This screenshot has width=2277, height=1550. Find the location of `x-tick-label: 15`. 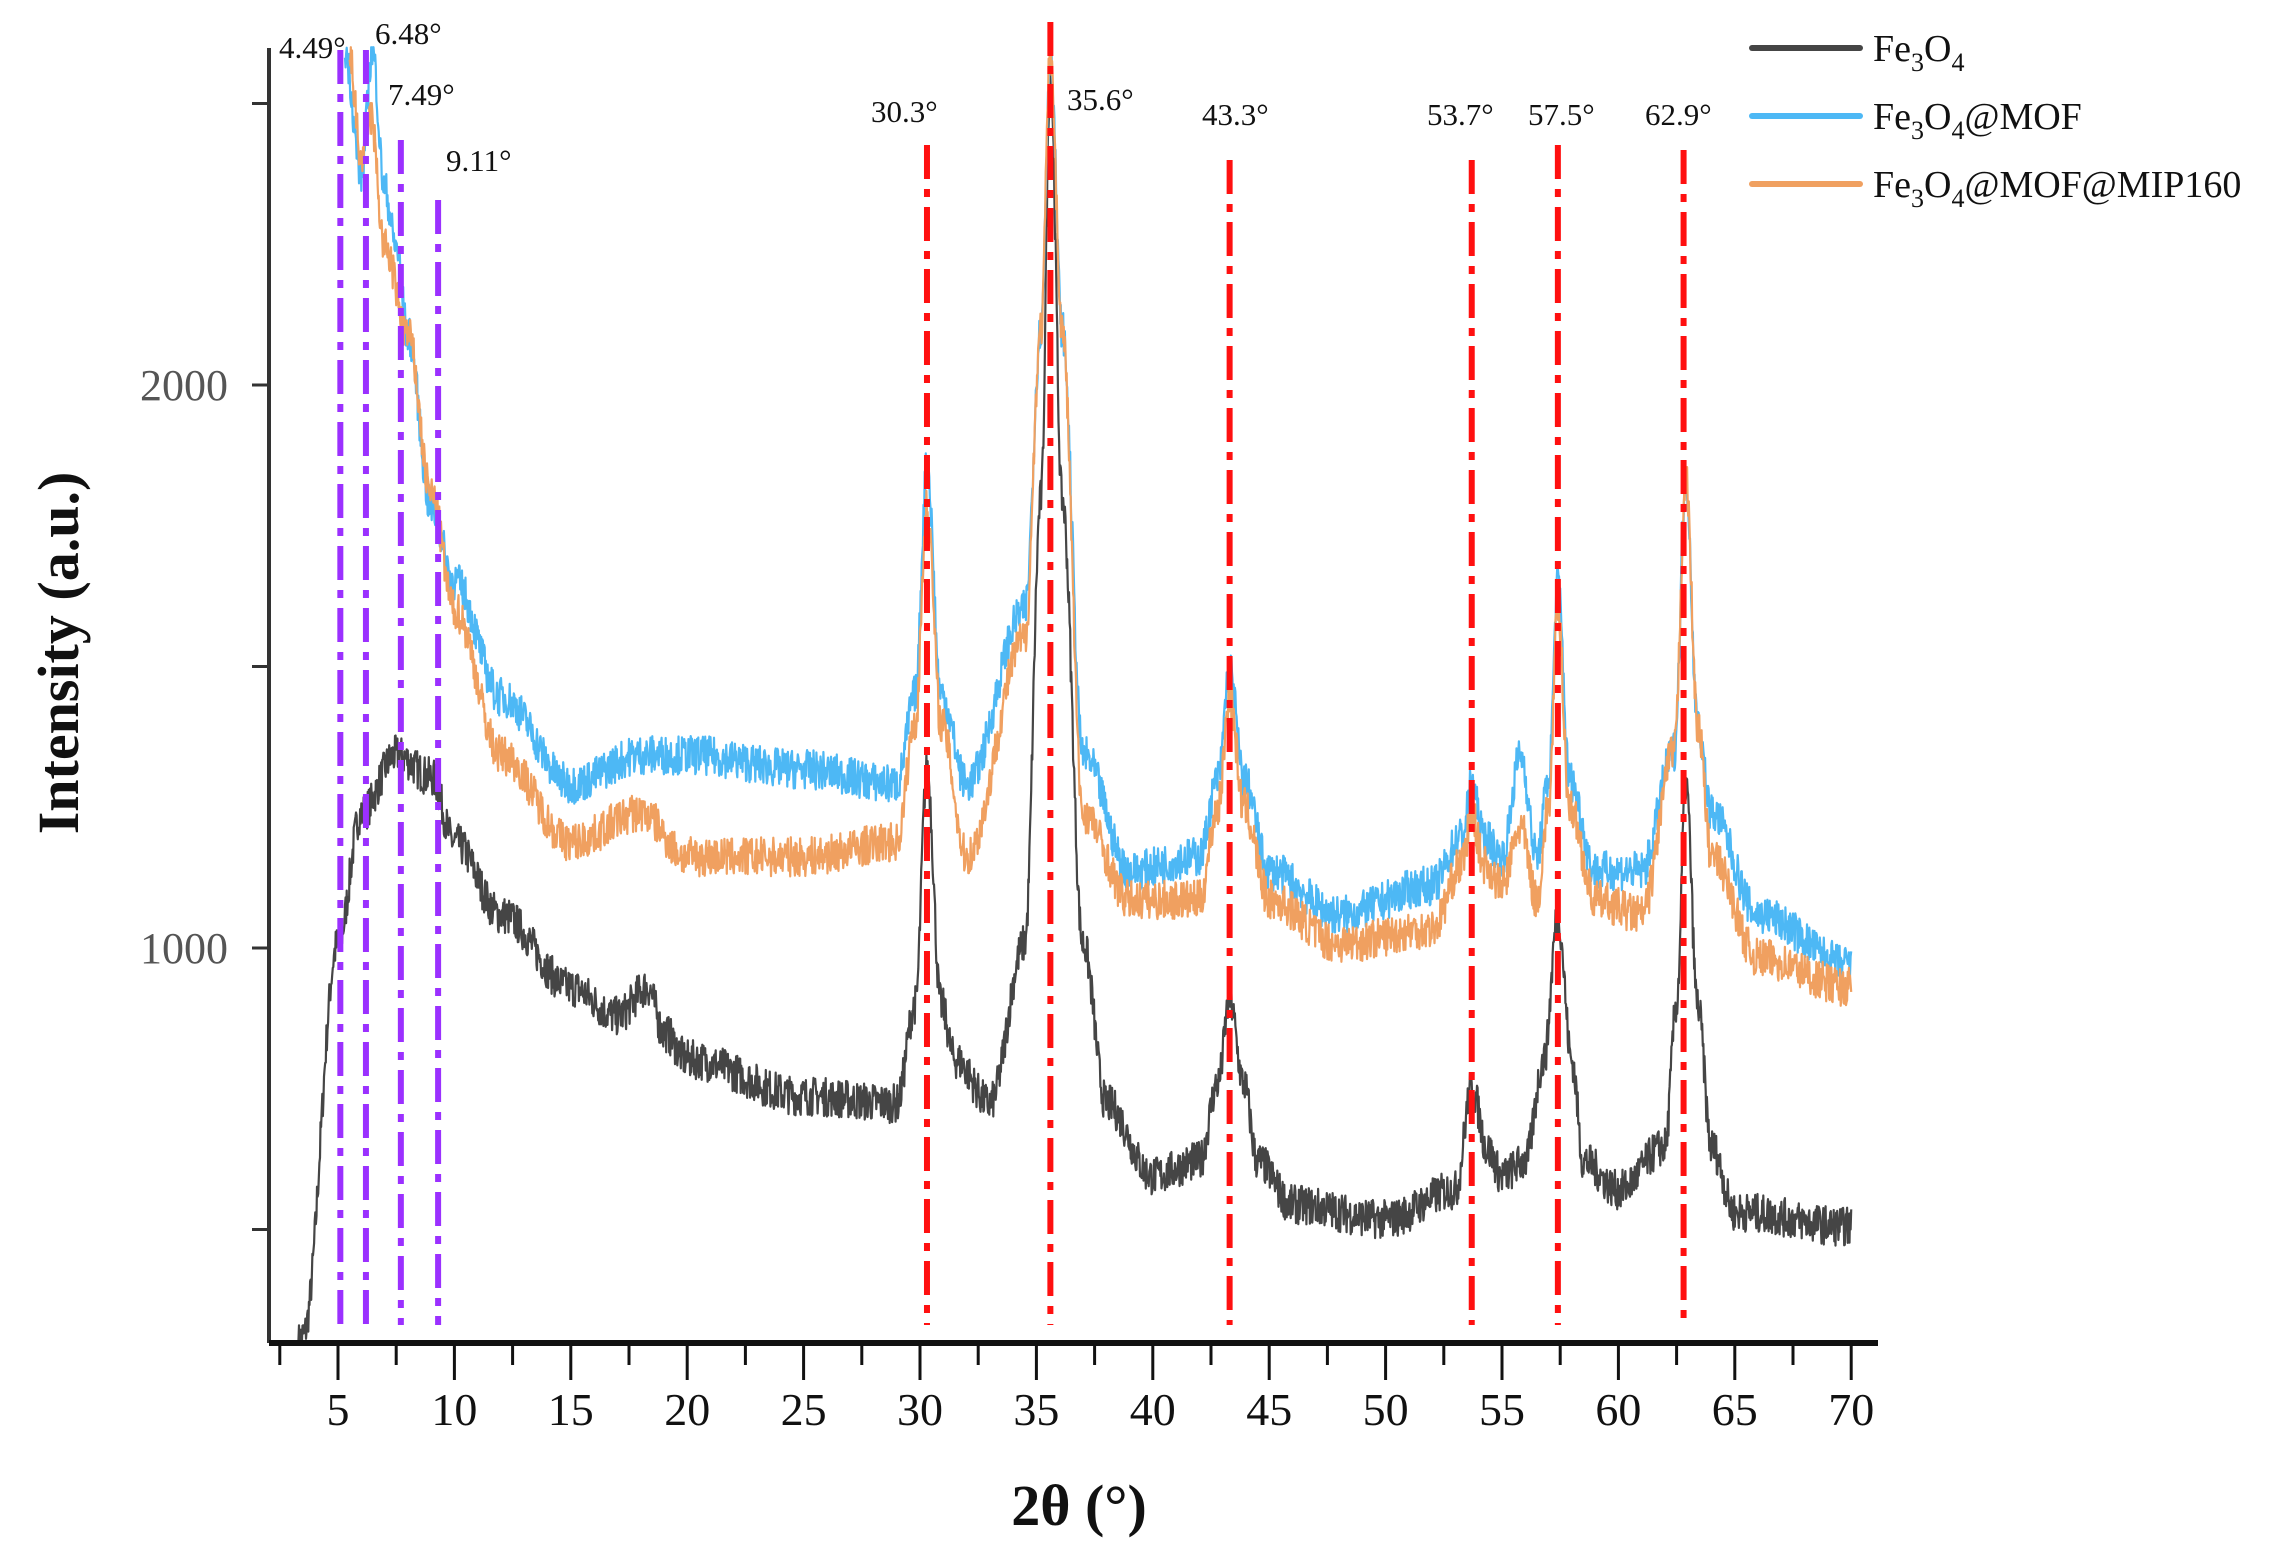

x-tick-label: 15 is located at coordinates (571, 1409).